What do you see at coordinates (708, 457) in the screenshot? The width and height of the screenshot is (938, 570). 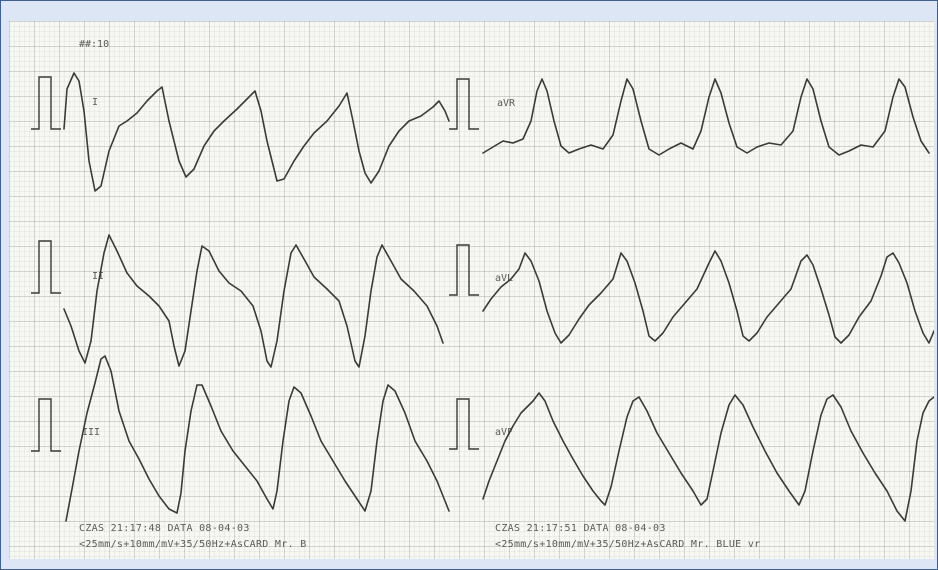 I see `trace-lead-avf` at bounding box center [708, 457].